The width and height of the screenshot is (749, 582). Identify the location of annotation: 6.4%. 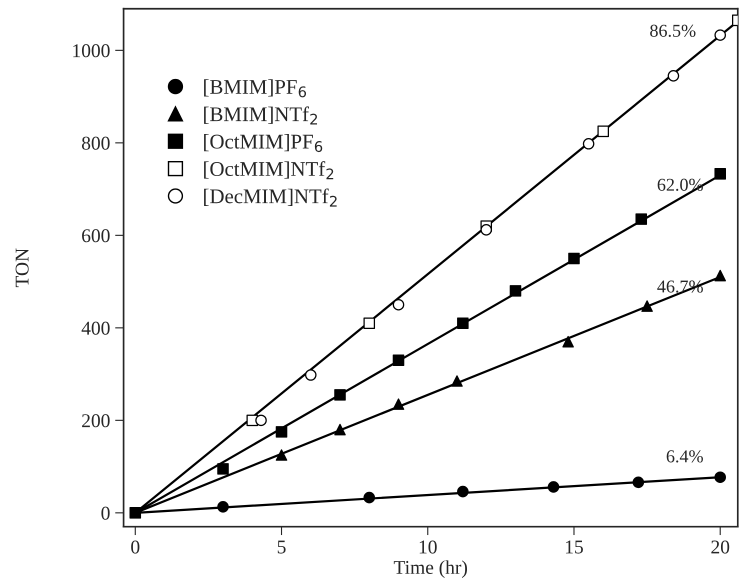
(684, 456).